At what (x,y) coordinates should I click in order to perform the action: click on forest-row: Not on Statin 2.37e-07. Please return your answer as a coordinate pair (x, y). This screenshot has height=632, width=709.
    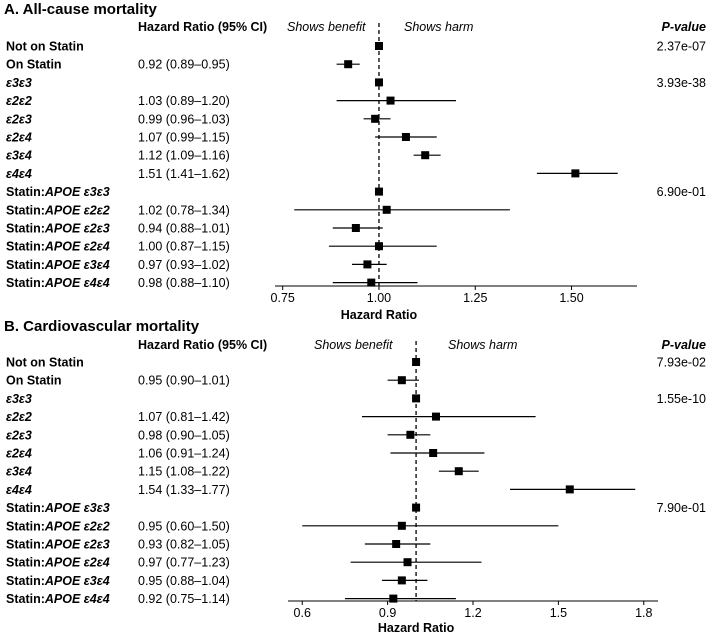
    Looking at the image, I should click on (356, 47).